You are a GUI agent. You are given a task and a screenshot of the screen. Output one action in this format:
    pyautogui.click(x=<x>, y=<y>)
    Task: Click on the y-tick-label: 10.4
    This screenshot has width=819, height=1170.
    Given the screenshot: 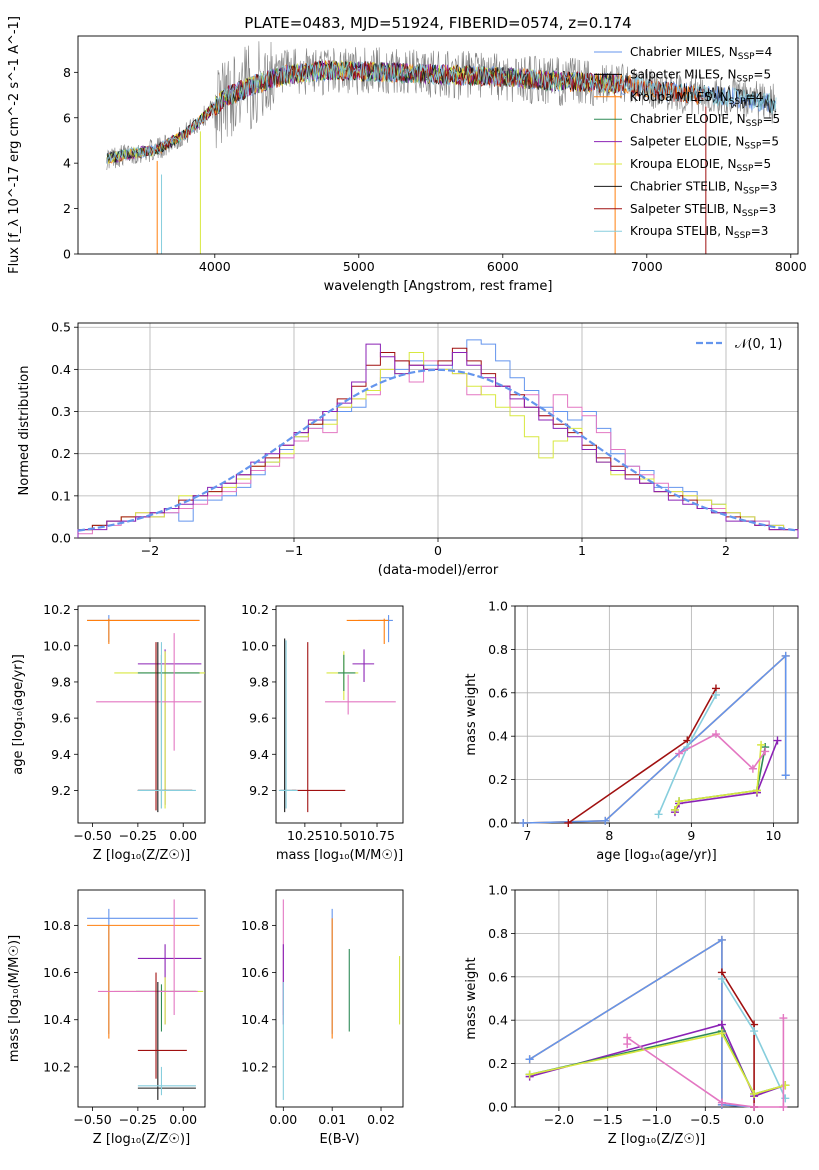 What is the action you would take?
    pyautogui.click(x=57, y=1019)
    